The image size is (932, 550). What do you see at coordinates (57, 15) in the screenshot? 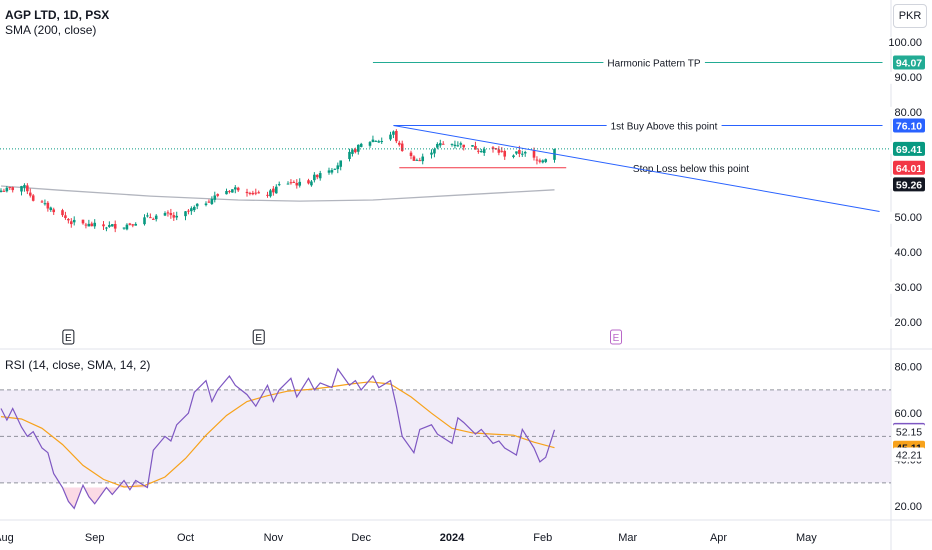
I see `symbol-title: AGP LTD, 1D, PSX` at bounding box center [57, 15].